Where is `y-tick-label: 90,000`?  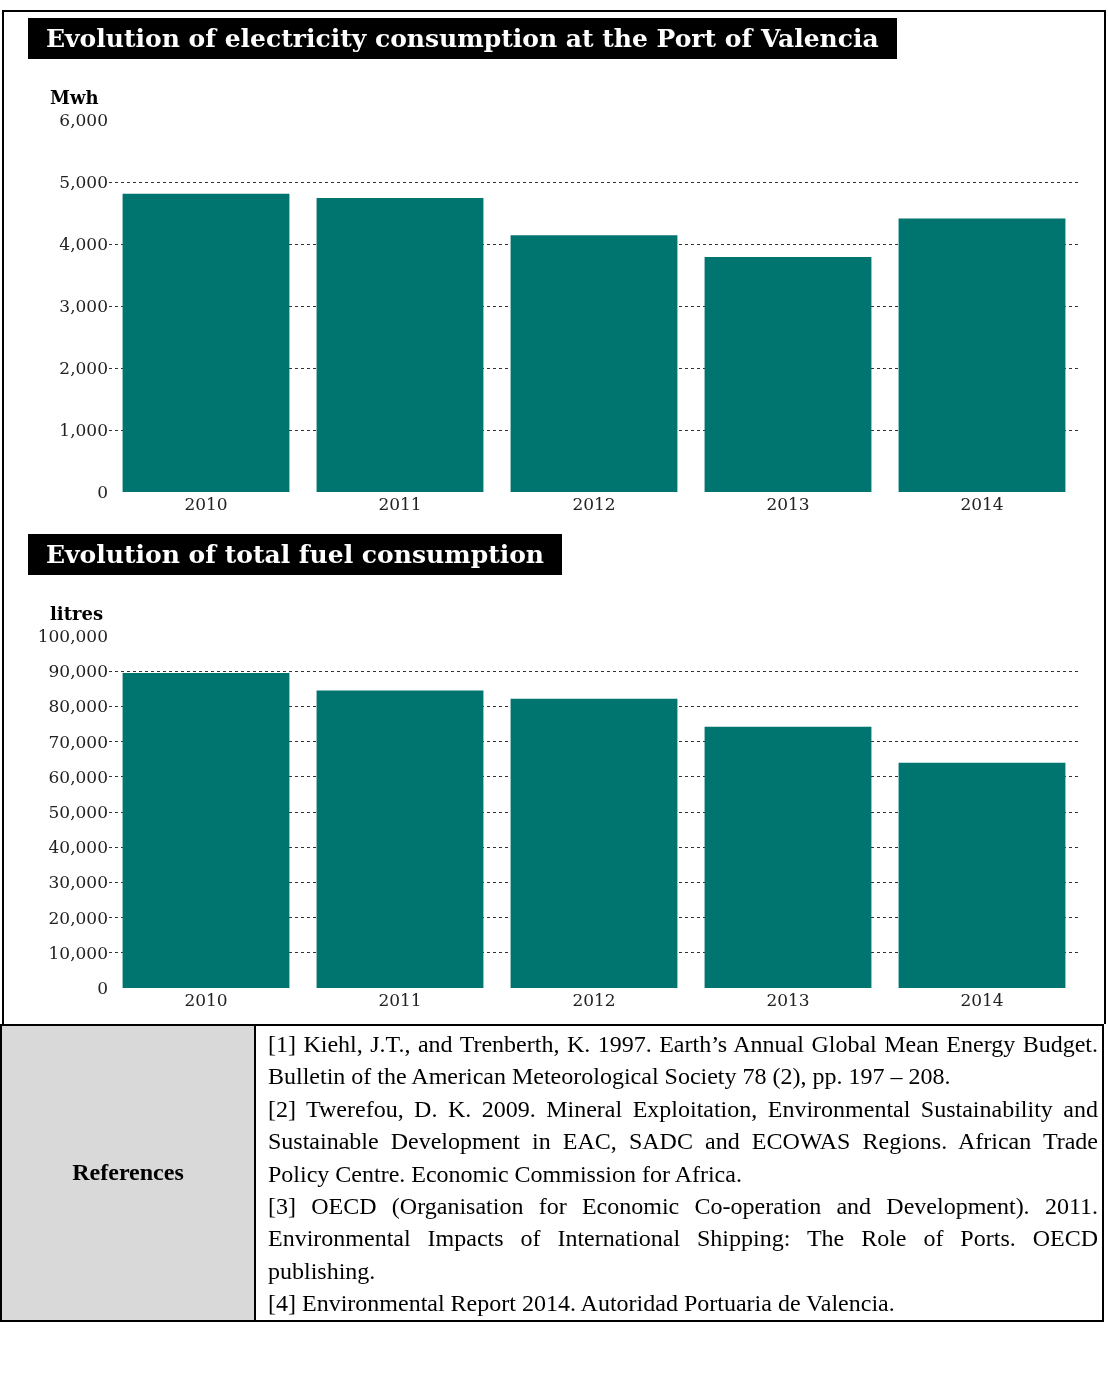
y-tick-label: 90,000 is located at coordinates (78, 671).